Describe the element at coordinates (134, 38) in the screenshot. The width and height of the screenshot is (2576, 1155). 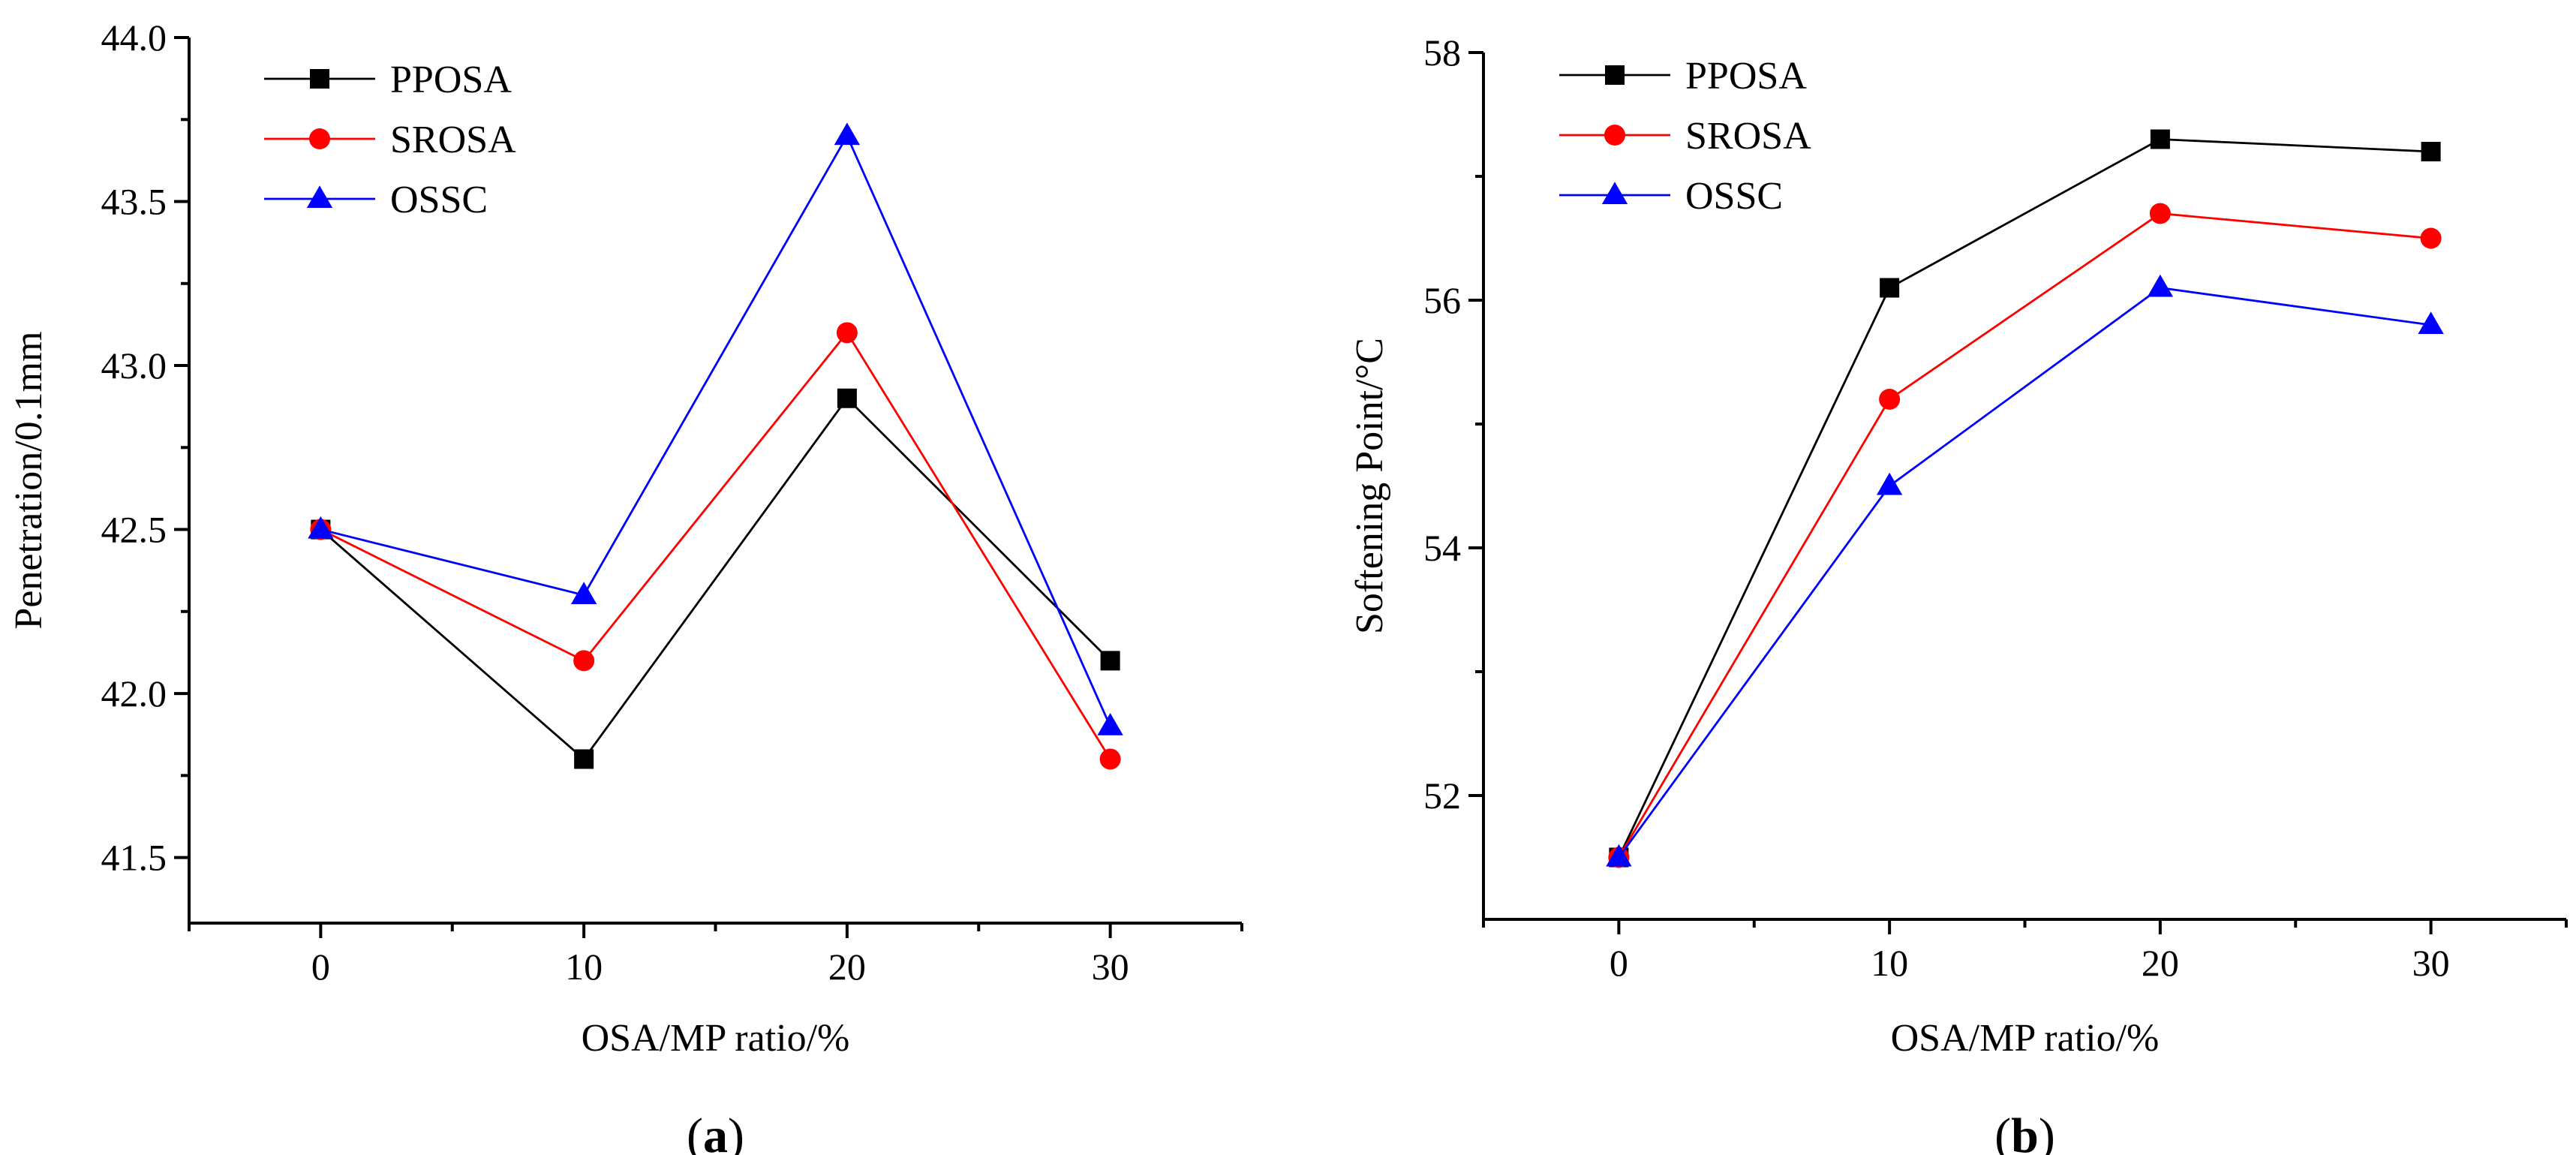
I see `y-tick-label: 44.0` at that location.